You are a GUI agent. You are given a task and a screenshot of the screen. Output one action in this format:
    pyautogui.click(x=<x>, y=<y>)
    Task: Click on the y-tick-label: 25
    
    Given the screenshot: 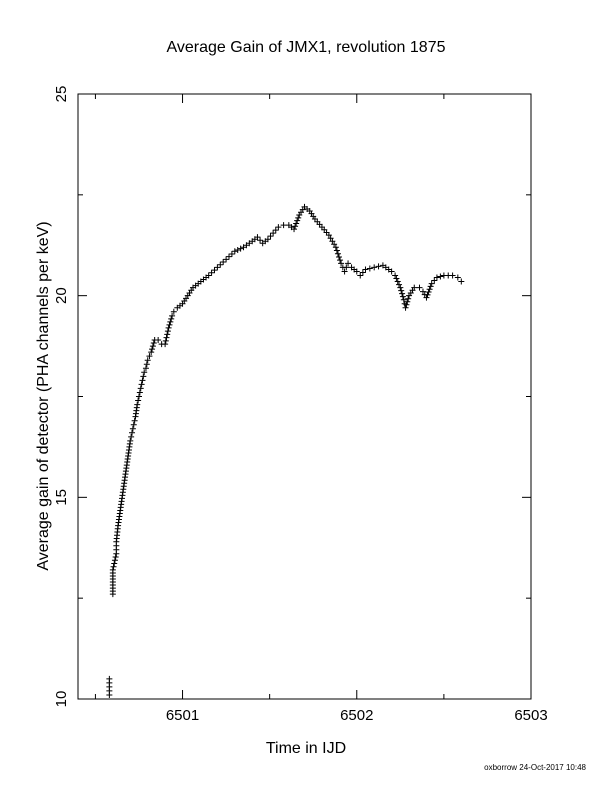 What is the action you would take?
    pyautogui.click(x=61, y=94)
    